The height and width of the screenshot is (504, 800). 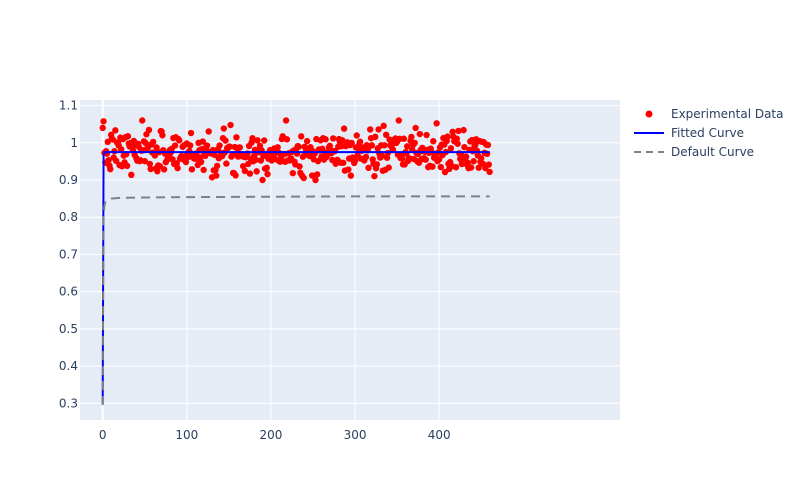 I want to click on legend-item: Experimental Data, so click(x=714, y=114).